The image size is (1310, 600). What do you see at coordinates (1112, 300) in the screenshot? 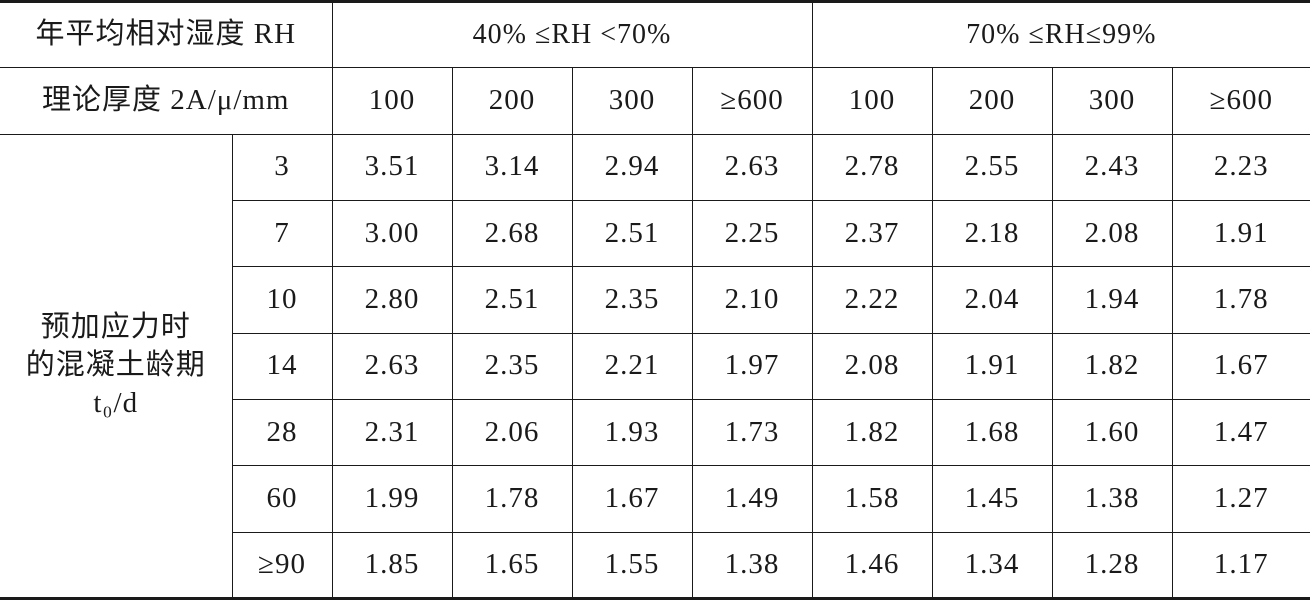
I see `value: 1.94` at bounding box center [1112, 300].